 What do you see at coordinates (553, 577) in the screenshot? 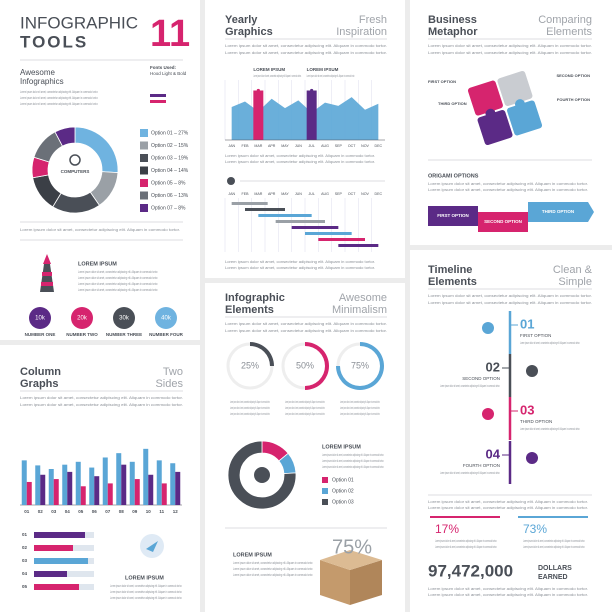
I see `total-unit: EARNED` at bounding box center [553, 577].